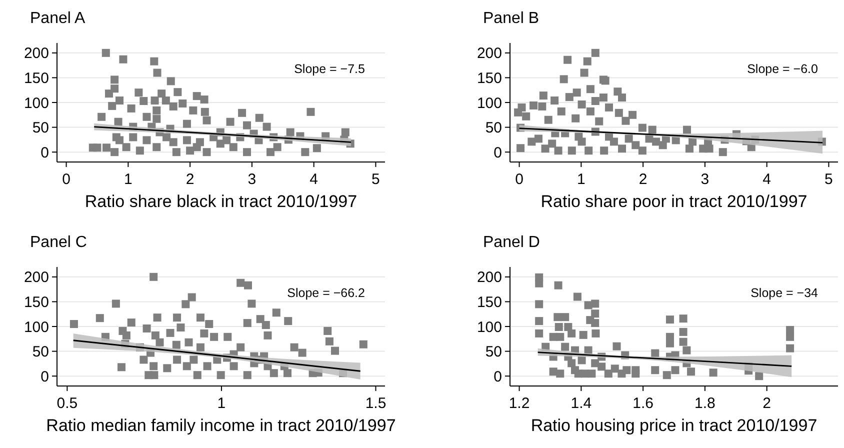 The width and height of the screenshot is (844, 448). I want to click on annotation: Slope = −66.2, so click(326, 293).